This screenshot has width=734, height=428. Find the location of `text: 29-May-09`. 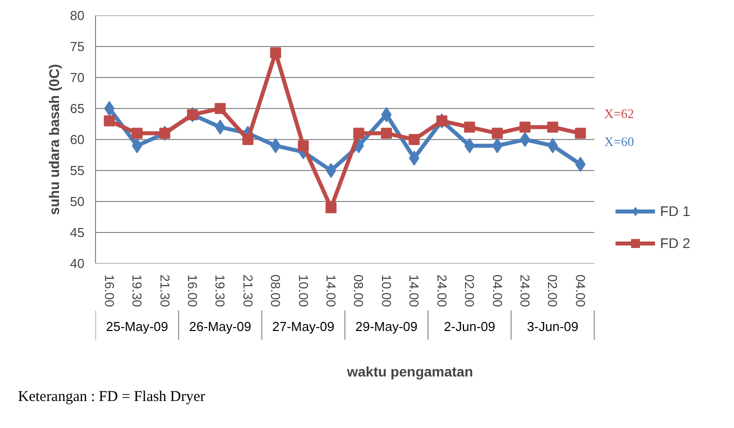

text: 29-May-09 is located at coordinates (386, 326).